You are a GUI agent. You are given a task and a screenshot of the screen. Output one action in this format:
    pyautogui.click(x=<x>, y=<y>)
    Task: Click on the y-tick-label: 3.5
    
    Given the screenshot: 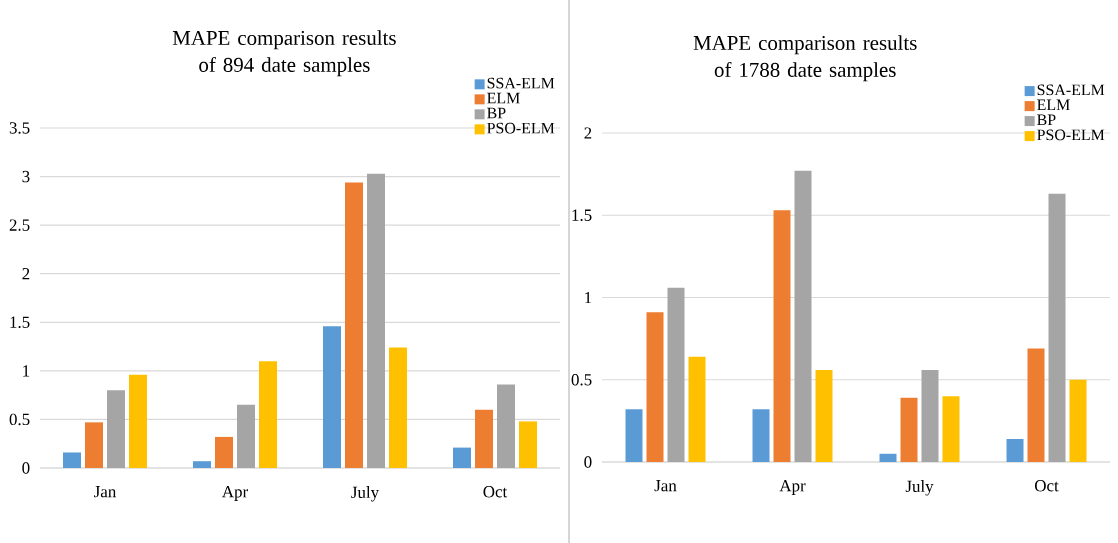 What is the action you would take?
    pyautogui.click(x=19, y=128)
    